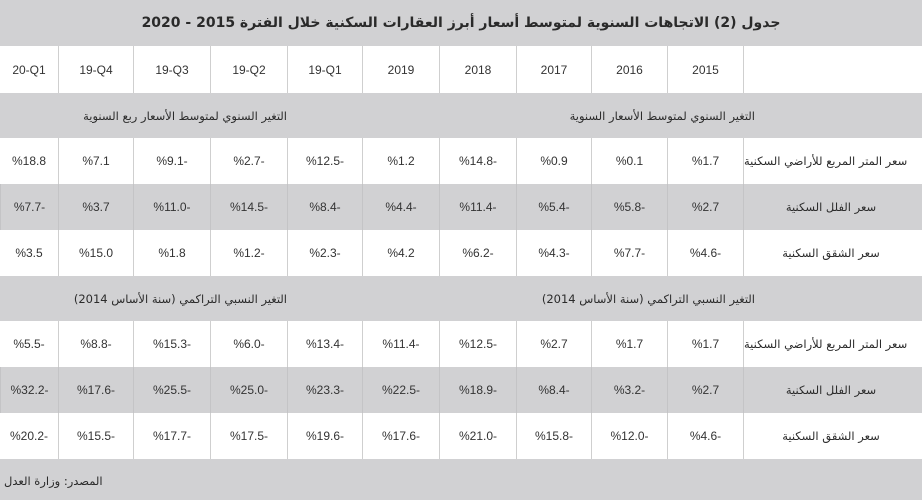  Describe the element at coordinates (324, 253) in the screenshot. I see `table-cell: %2.3-` at that location.